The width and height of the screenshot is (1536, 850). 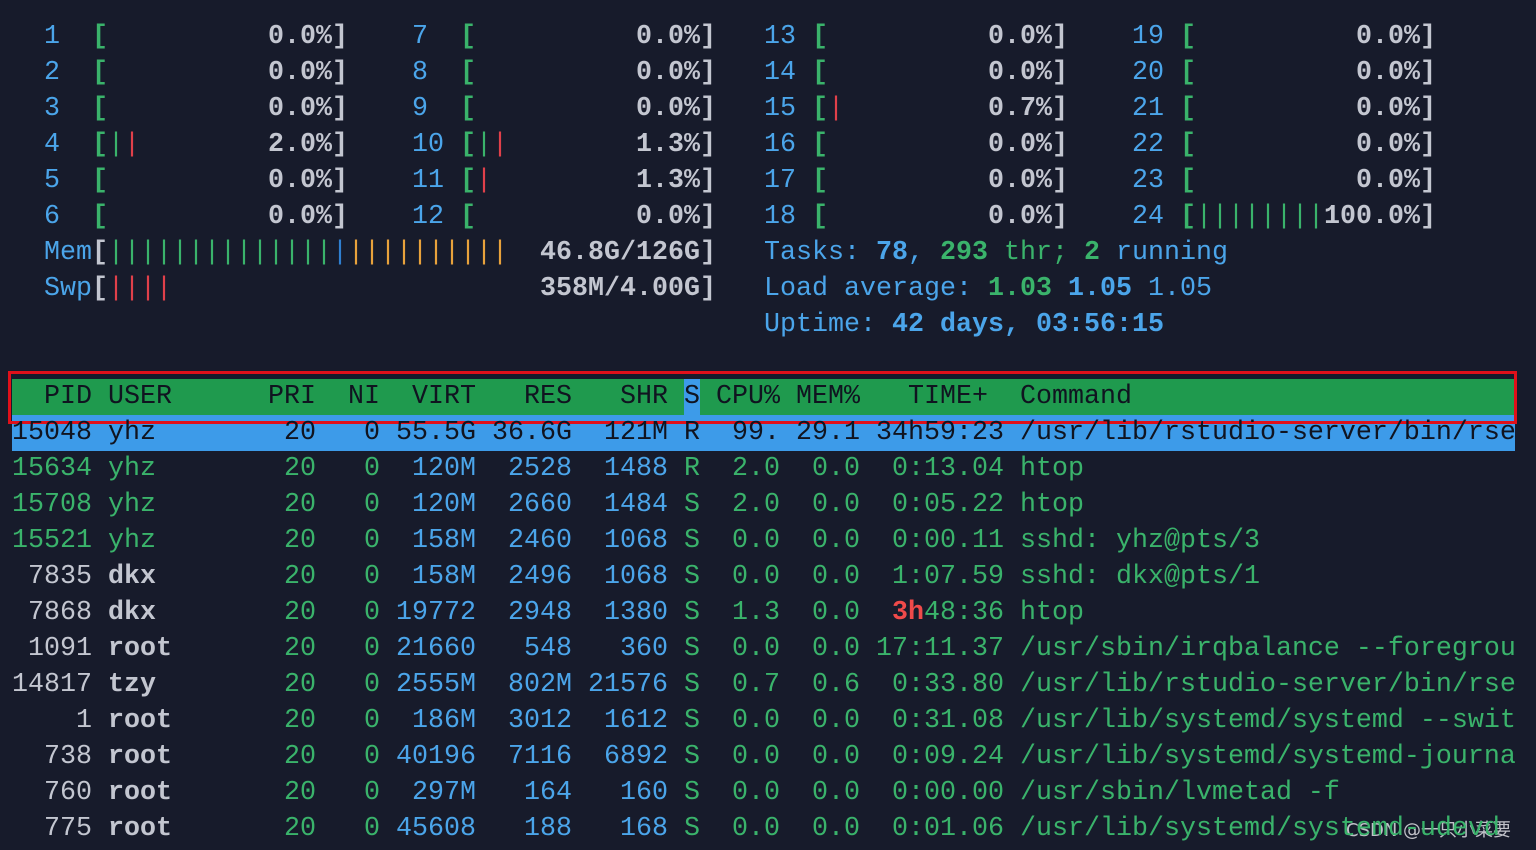 I want to click on cpu-label: 10, so click(x=428, y=145).